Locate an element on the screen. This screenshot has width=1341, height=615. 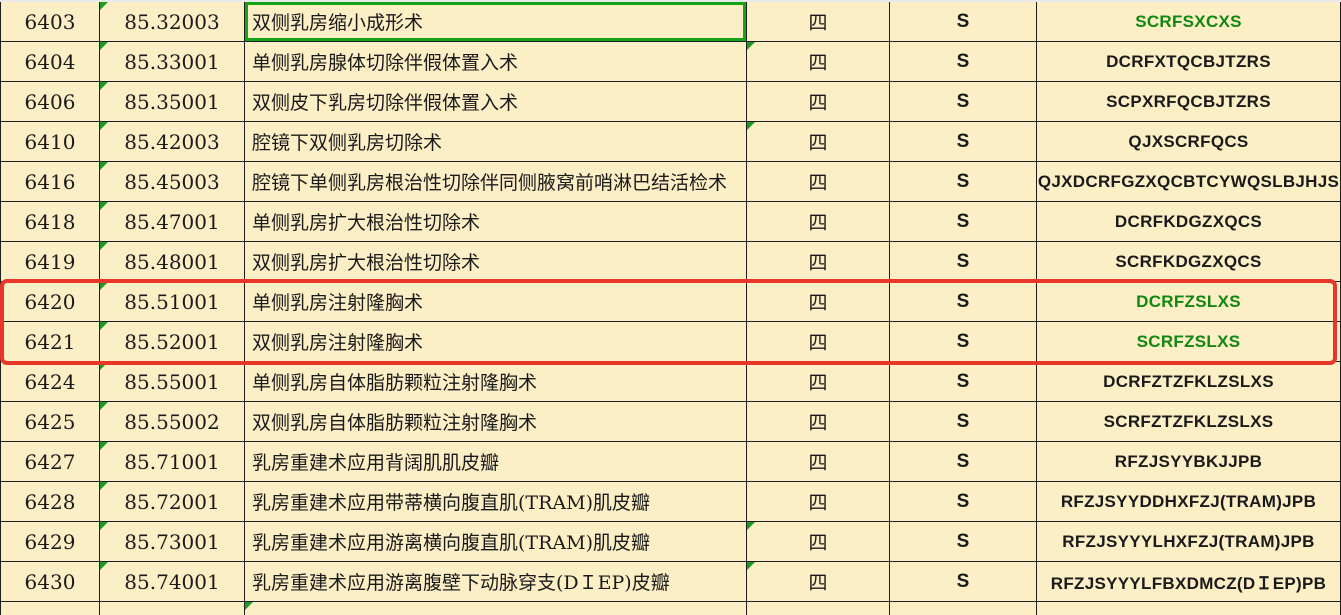
cell-pinyin: QJXDCRFGZXQCBTCYWQSLBJHJS is located at coordinates (1189, 181).